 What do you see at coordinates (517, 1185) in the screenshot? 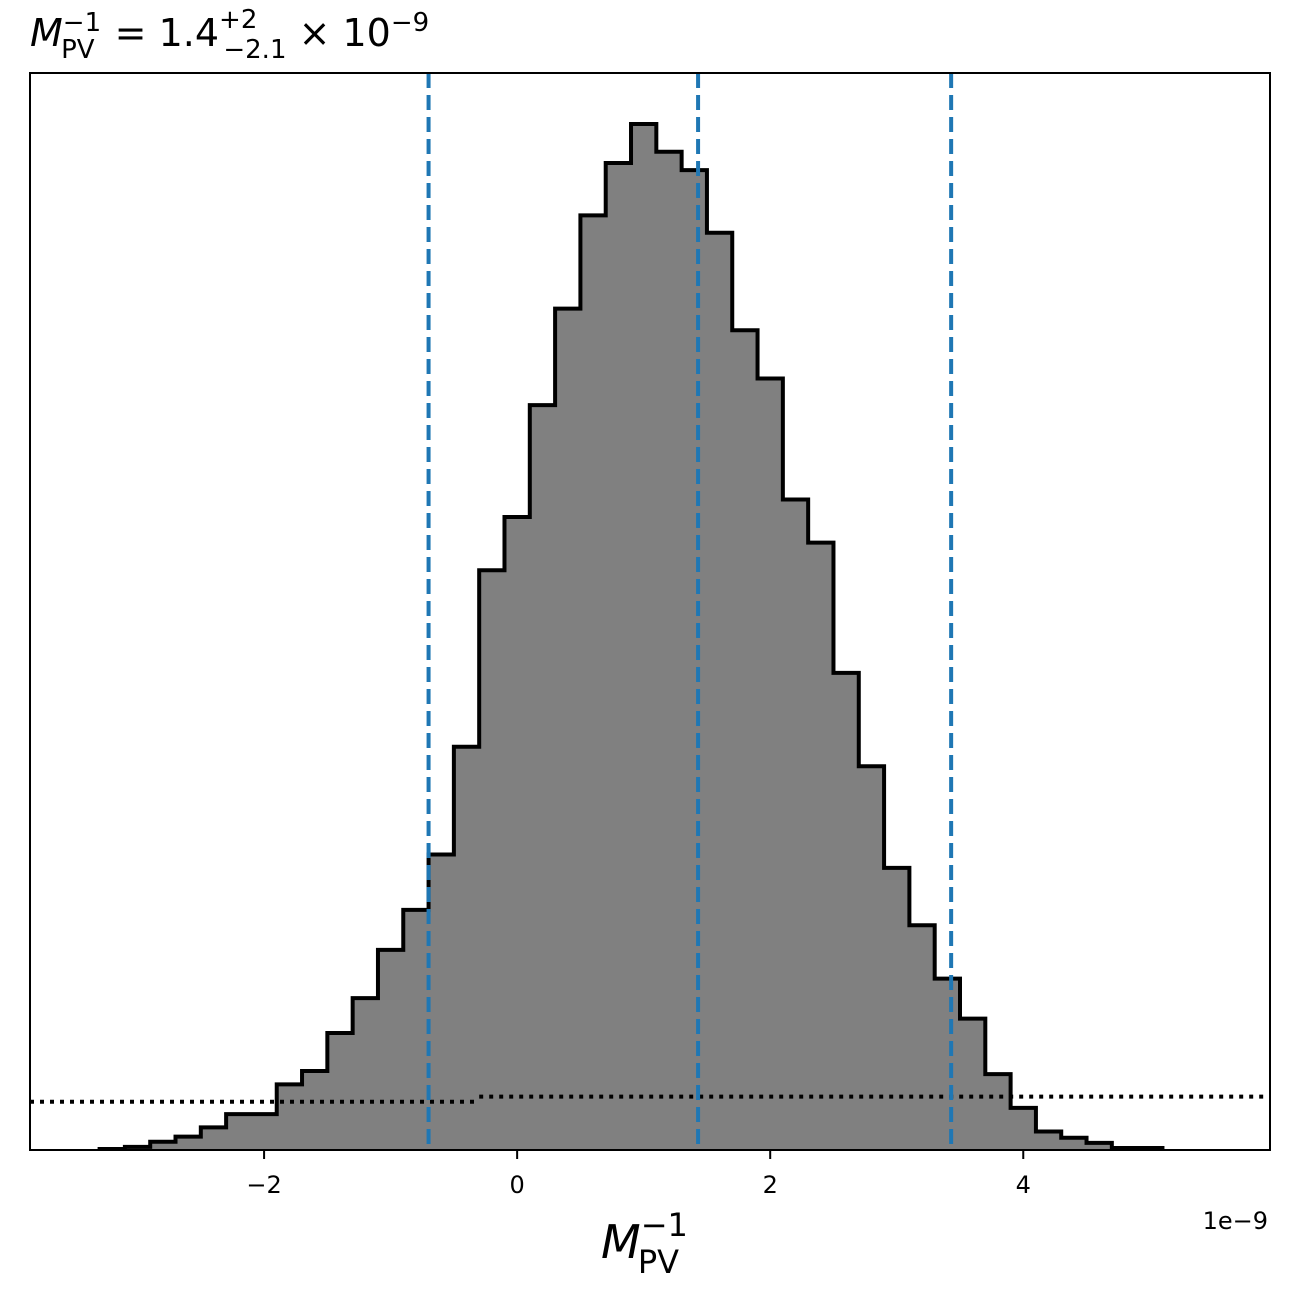
I see `x-tick-label: 0` at bounding box center [517, 1185].